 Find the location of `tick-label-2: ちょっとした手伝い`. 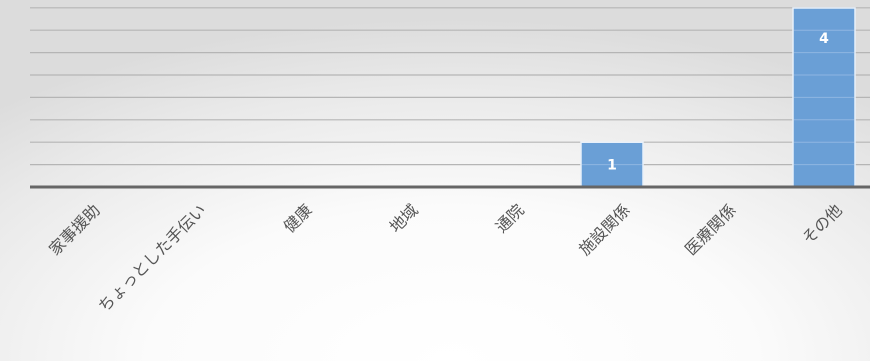

tick-label-2: ちょっとした手伝い is located at coordinates (152, 257).